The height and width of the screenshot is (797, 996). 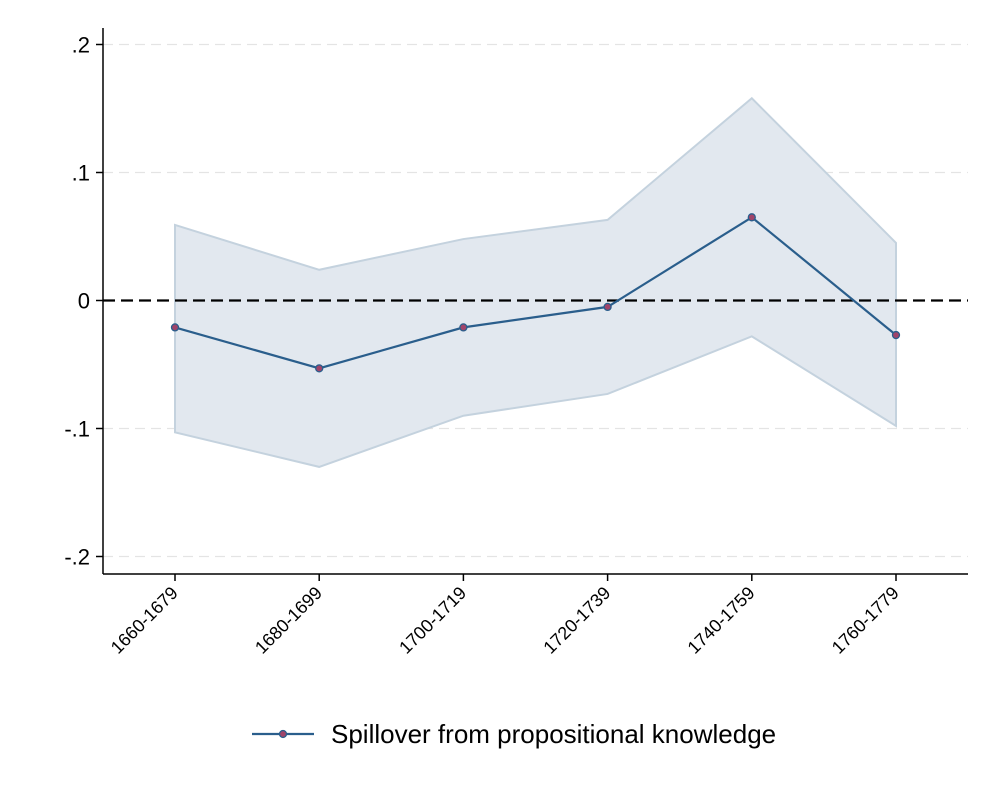 What do you see at coordinates (77, 429) in the screenshot?
I see `y-tick-label: -.1` at bounding box center [77, 429].